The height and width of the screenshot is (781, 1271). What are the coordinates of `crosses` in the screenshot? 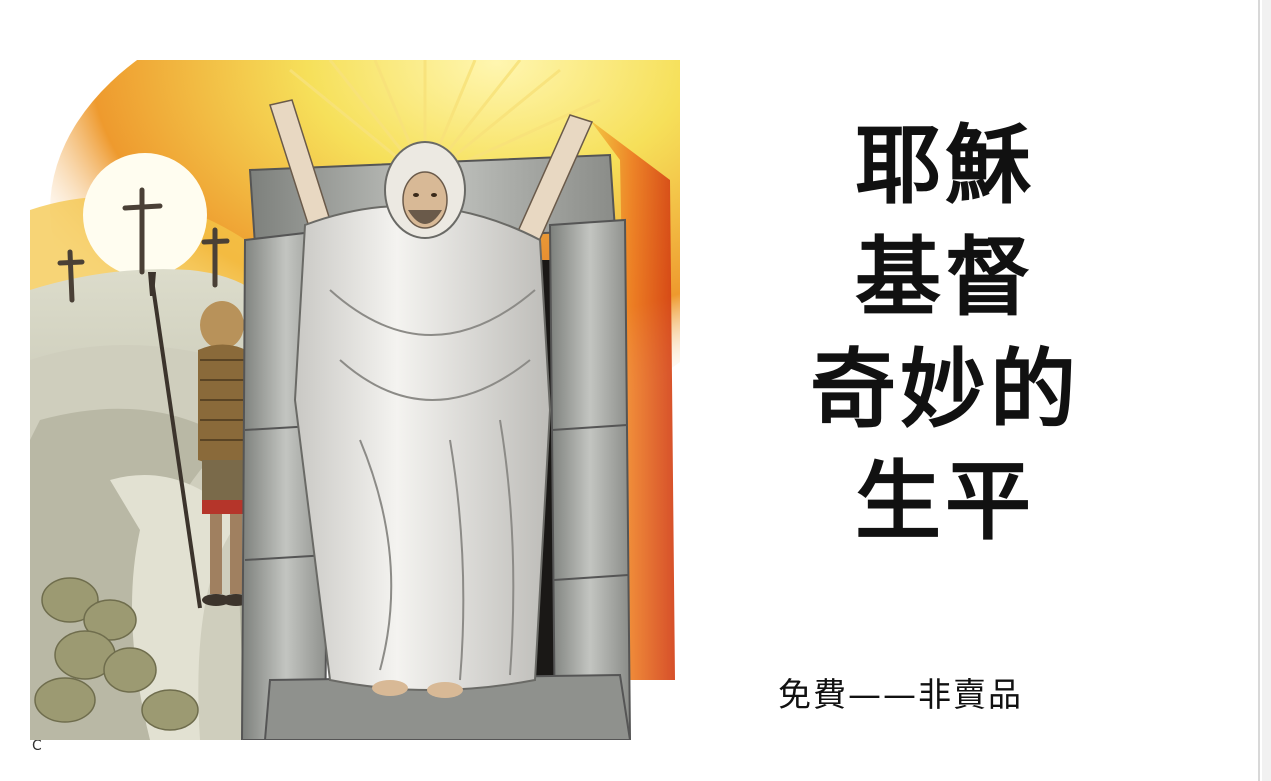 It's located at (143, 245).